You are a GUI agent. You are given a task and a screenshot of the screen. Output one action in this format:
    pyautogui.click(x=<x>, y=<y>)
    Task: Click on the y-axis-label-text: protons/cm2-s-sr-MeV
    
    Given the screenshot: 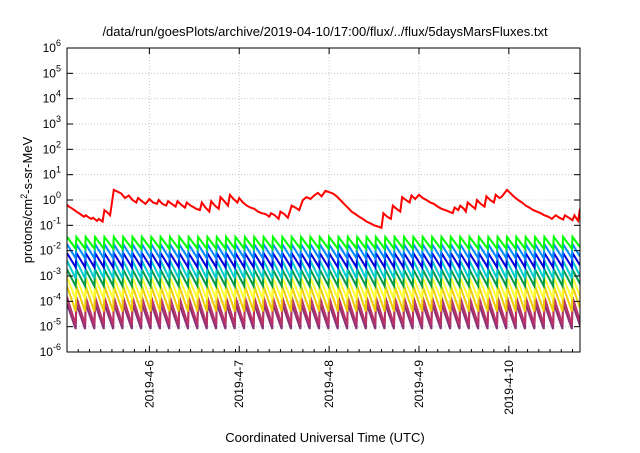 What is the action you would take?
    pyautogui.click(x=27, y=199)
    